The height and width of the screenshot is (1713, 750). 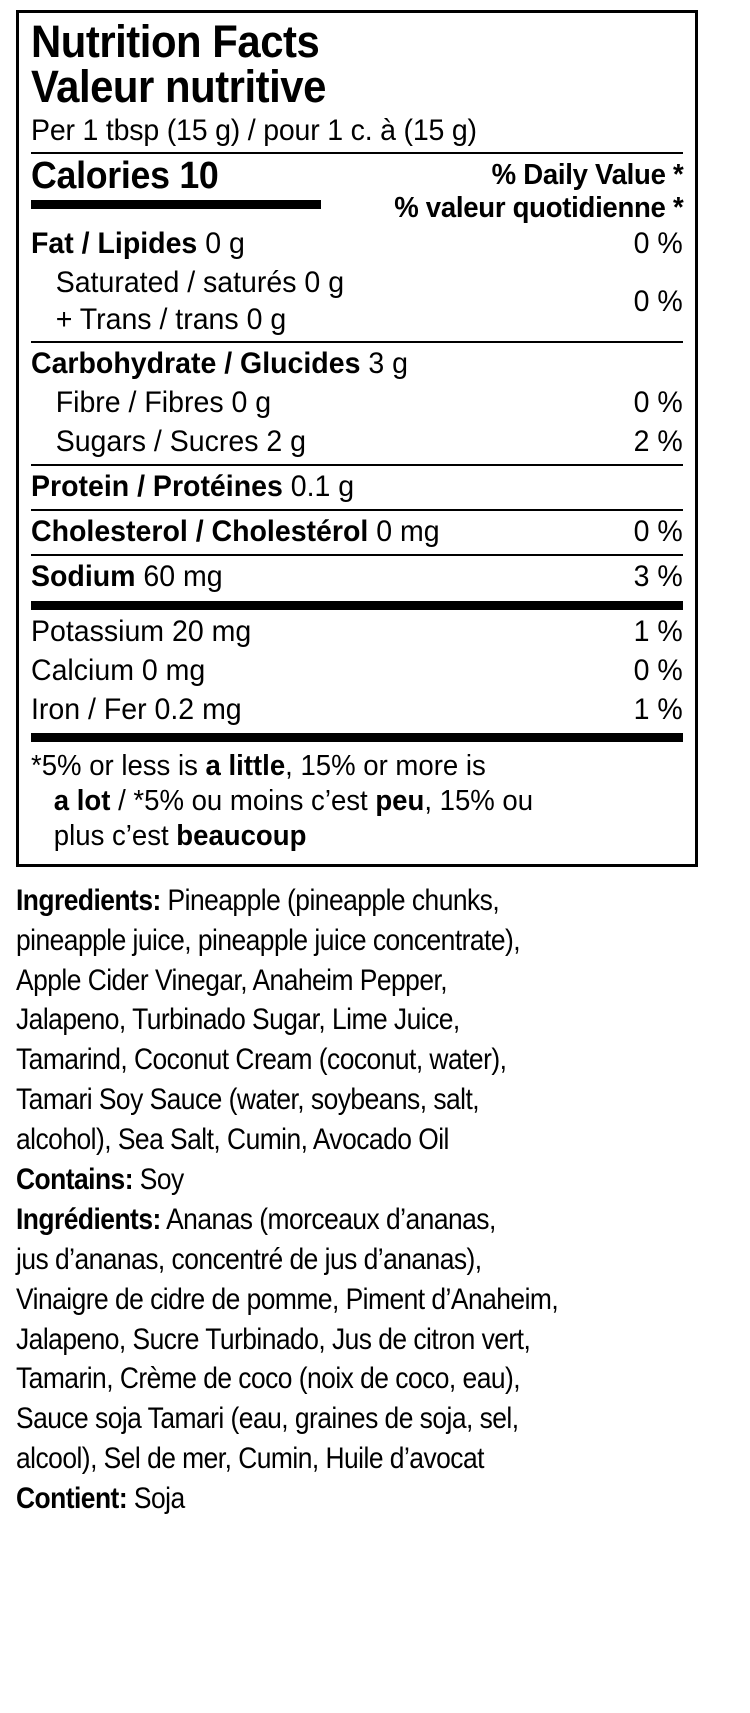 I want to click on row-protein-name: Protein / Protéines 0.1 g, so click(x=193, y=487).